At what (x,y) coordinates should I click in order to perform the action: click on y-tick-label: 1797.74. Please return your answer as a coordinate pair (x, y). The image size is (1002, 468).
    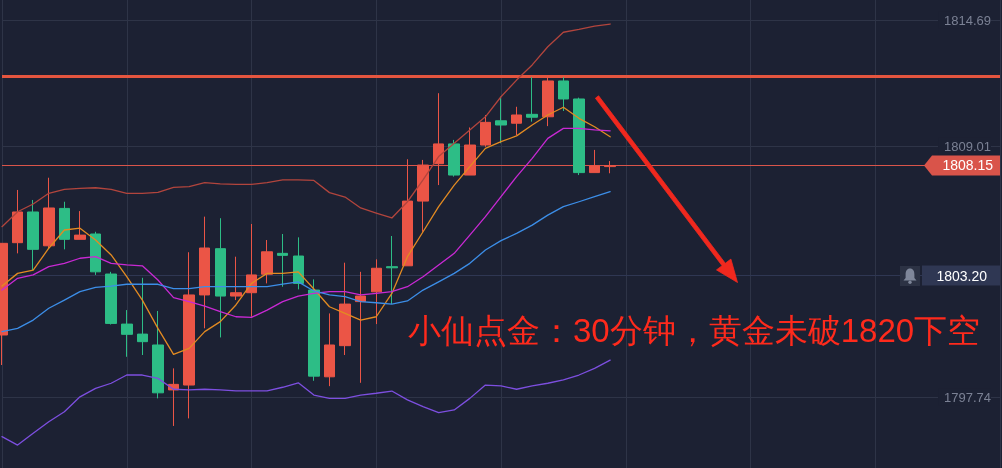
    Looking at the image, I should click on (967, 397).